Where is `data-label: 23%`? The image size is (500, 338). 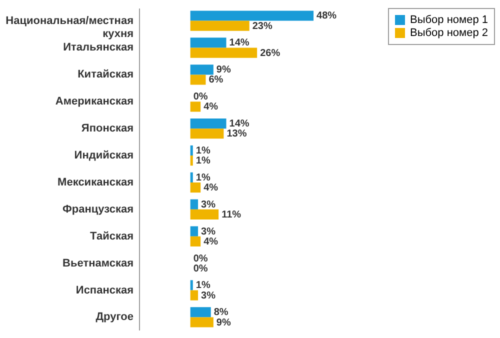
data-label: 23% is located at coordinates (262, 26).